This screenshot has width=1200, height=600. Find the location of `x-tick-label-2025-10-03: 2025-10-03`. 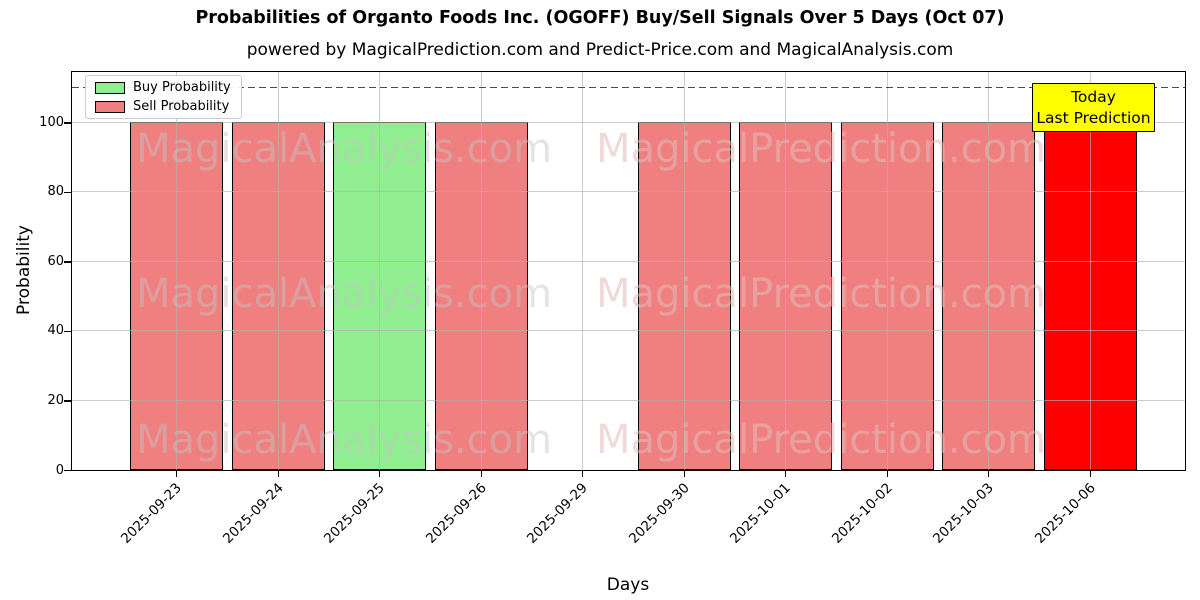

x-tick-label-2025-10-03: 2025-10-03 is located at coordinates (964, 513).